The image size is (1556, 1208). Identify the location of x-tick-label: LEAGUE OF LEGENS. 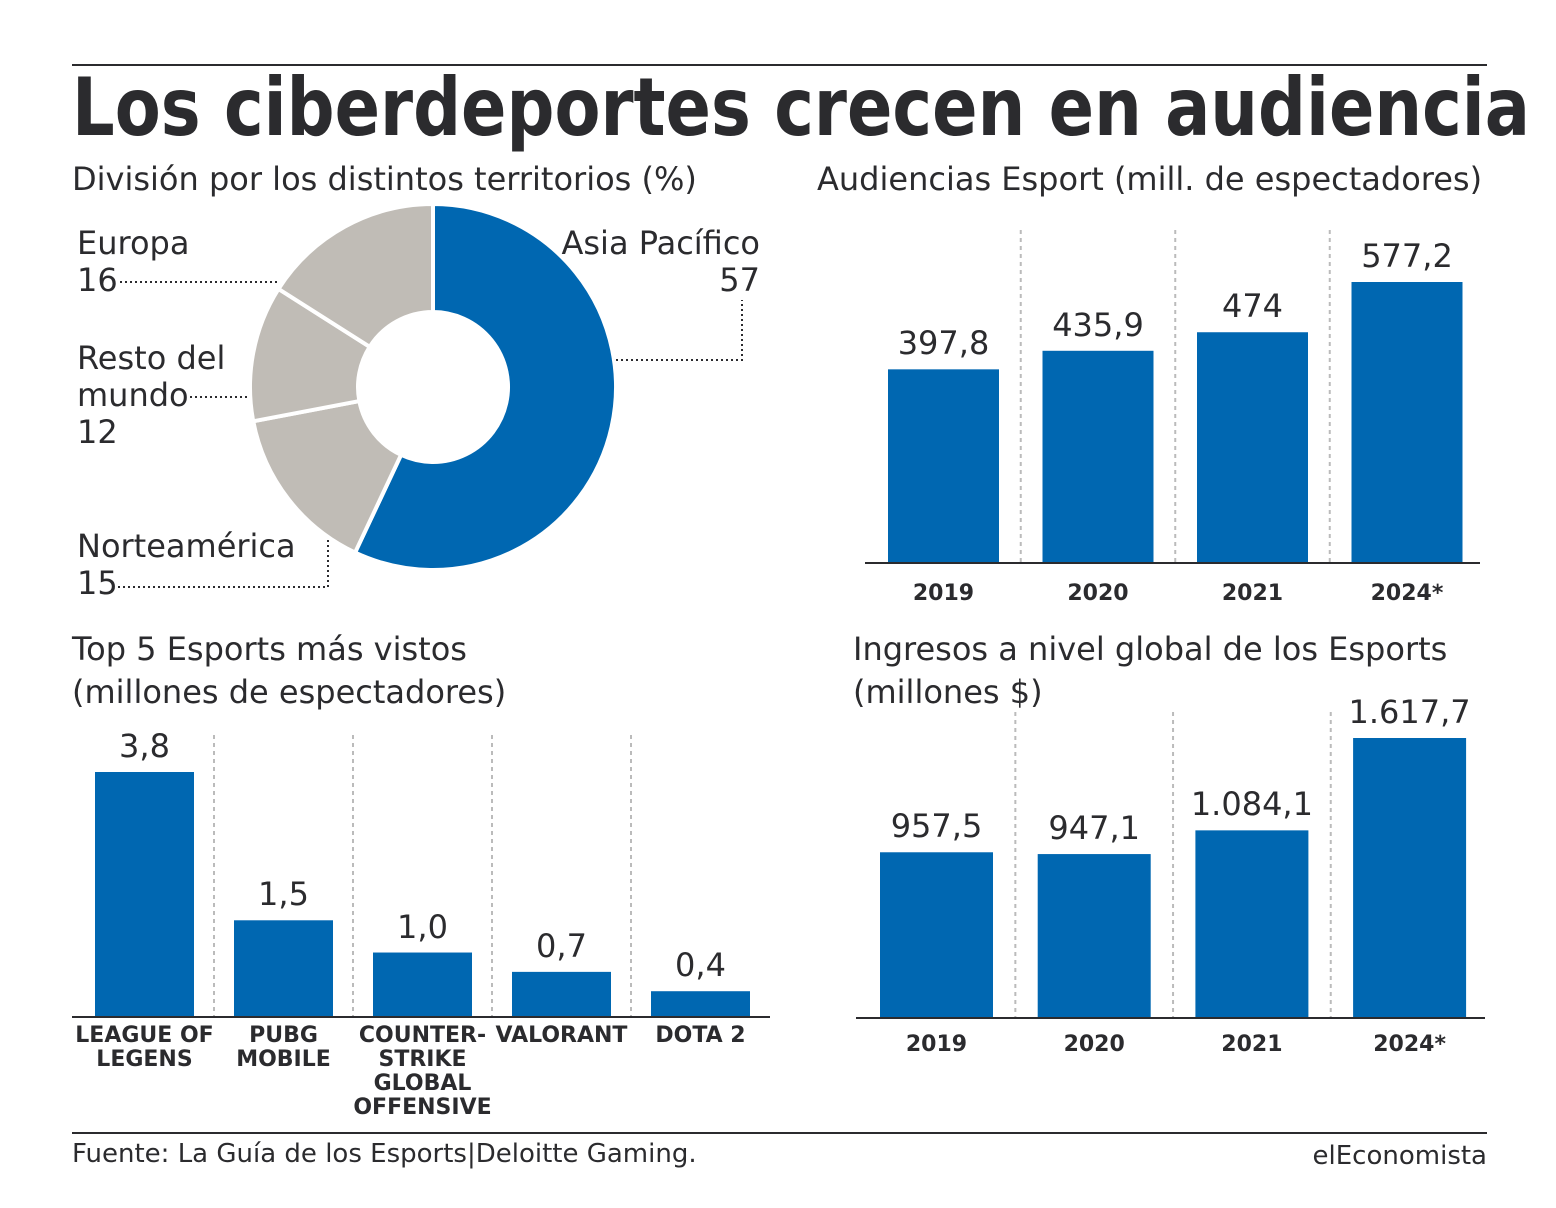
(144, 1047).